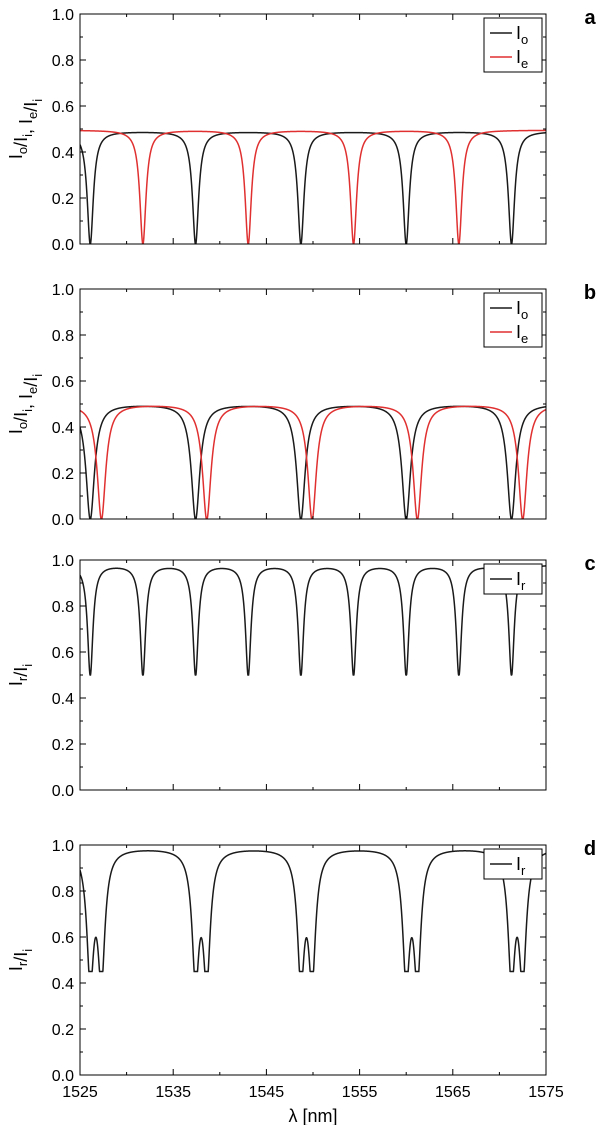  What do you see at coordinates (173, 1092) in the screenshot?
I see `x-tick-label: 1535` at bounding box center [173, 1092].